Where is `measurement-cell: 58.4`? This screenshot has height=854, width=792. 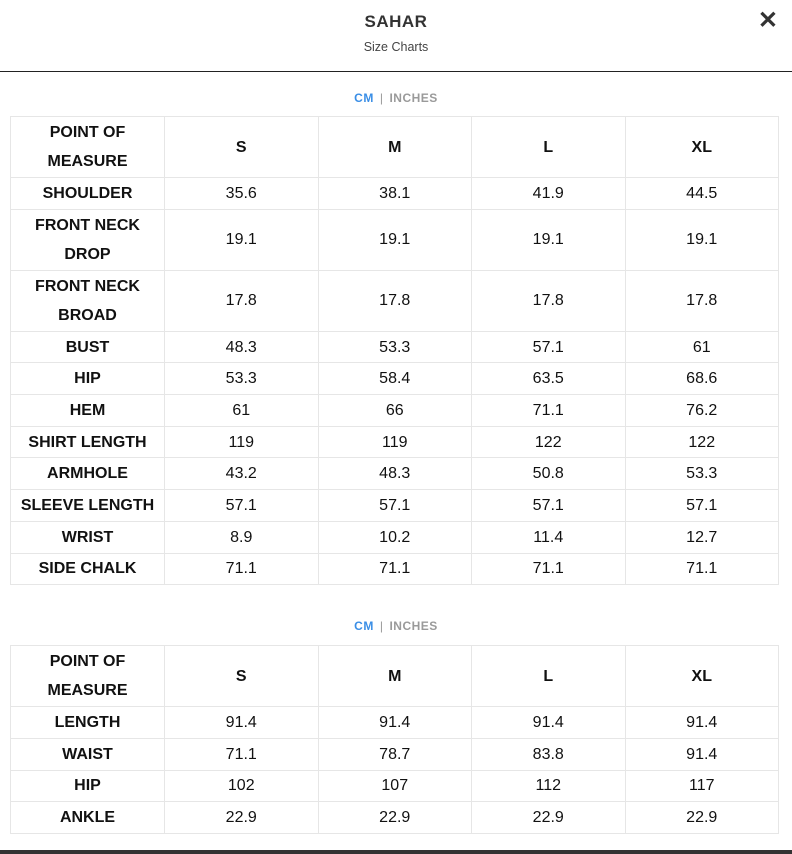 measurement-cell: 58.4 is located at coordinates (394, 379).